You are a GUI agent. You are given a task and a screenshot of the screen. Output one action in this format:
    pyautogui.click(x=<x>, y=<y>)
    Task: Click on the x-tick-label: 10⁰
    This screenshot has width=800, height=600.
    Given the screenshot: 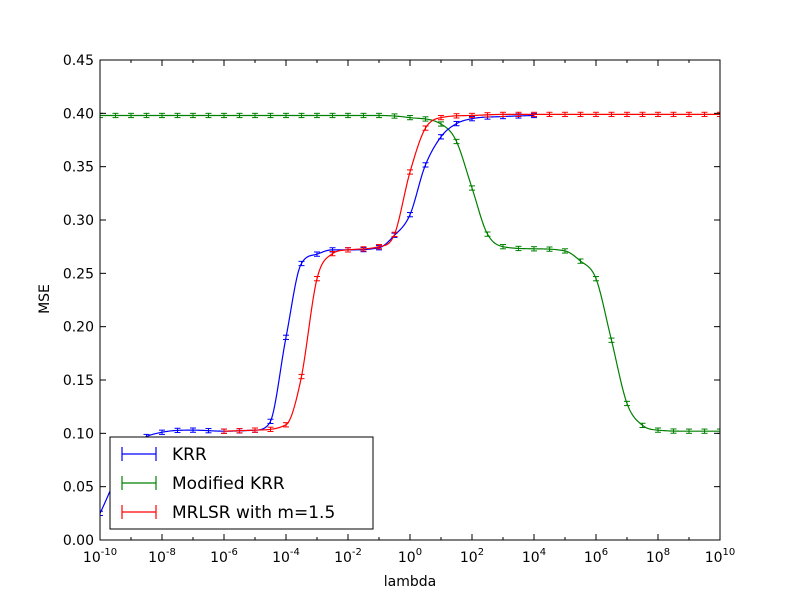 What is the action you would take?
    pyautogui.click(x=410, y=556)
    